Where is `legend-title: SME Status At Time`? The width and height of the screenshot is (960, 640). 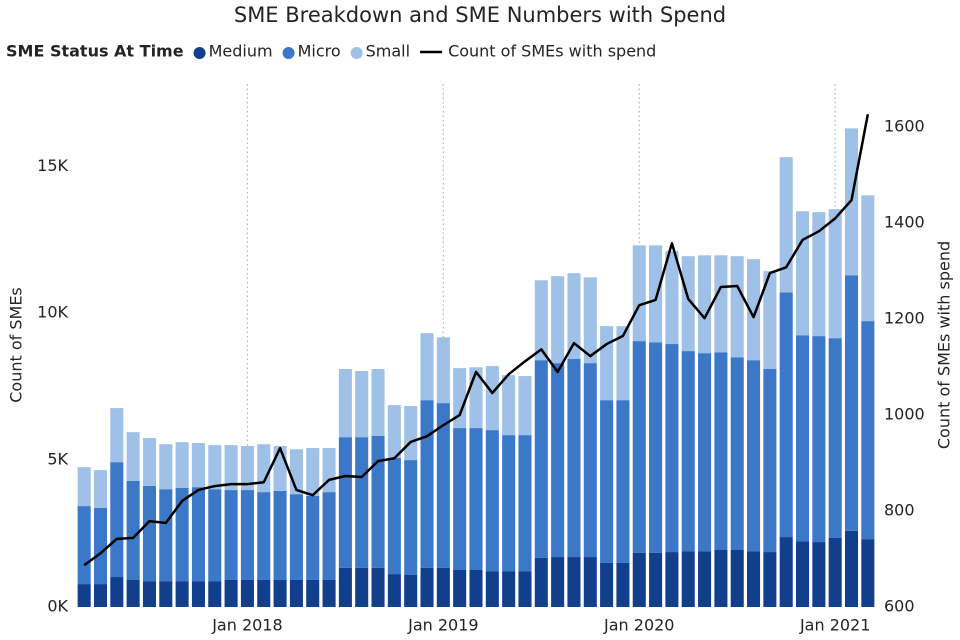 legend-title: SME Status At Time is located at coordinates (95, 51).